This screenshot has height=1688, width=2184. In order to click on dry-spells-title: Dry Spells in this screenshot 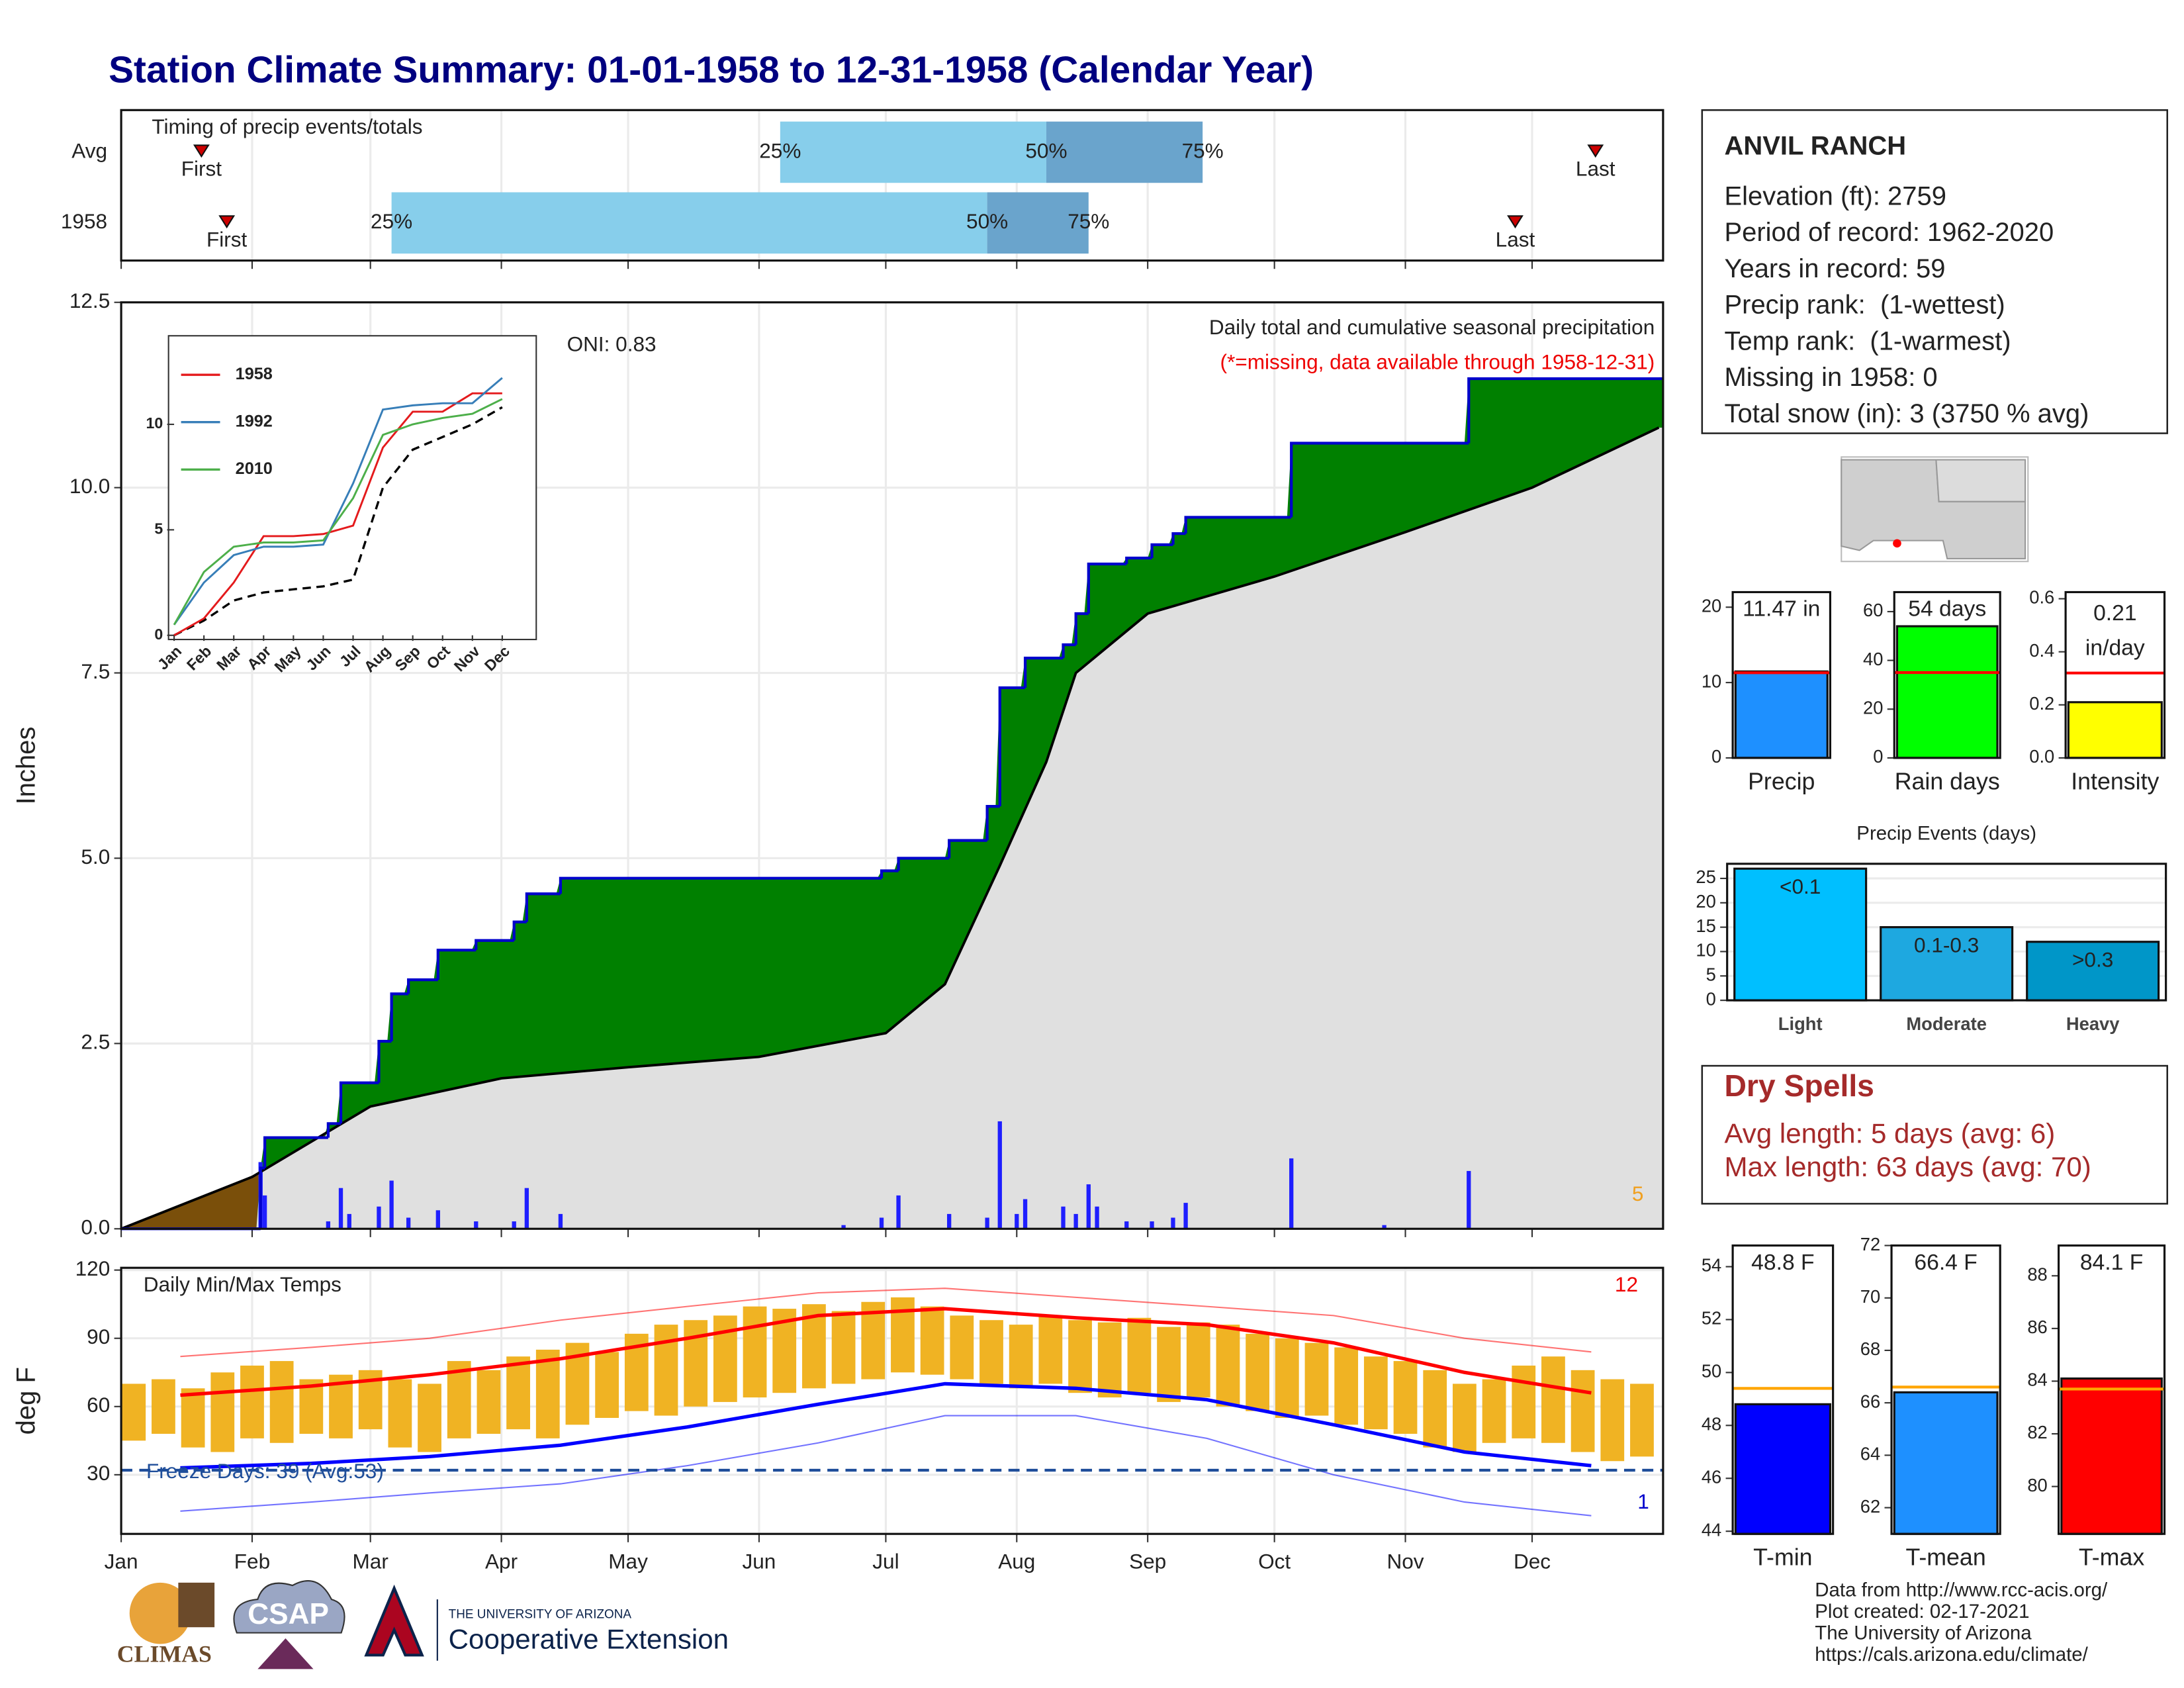, I will do `click(1799, 1085)`.